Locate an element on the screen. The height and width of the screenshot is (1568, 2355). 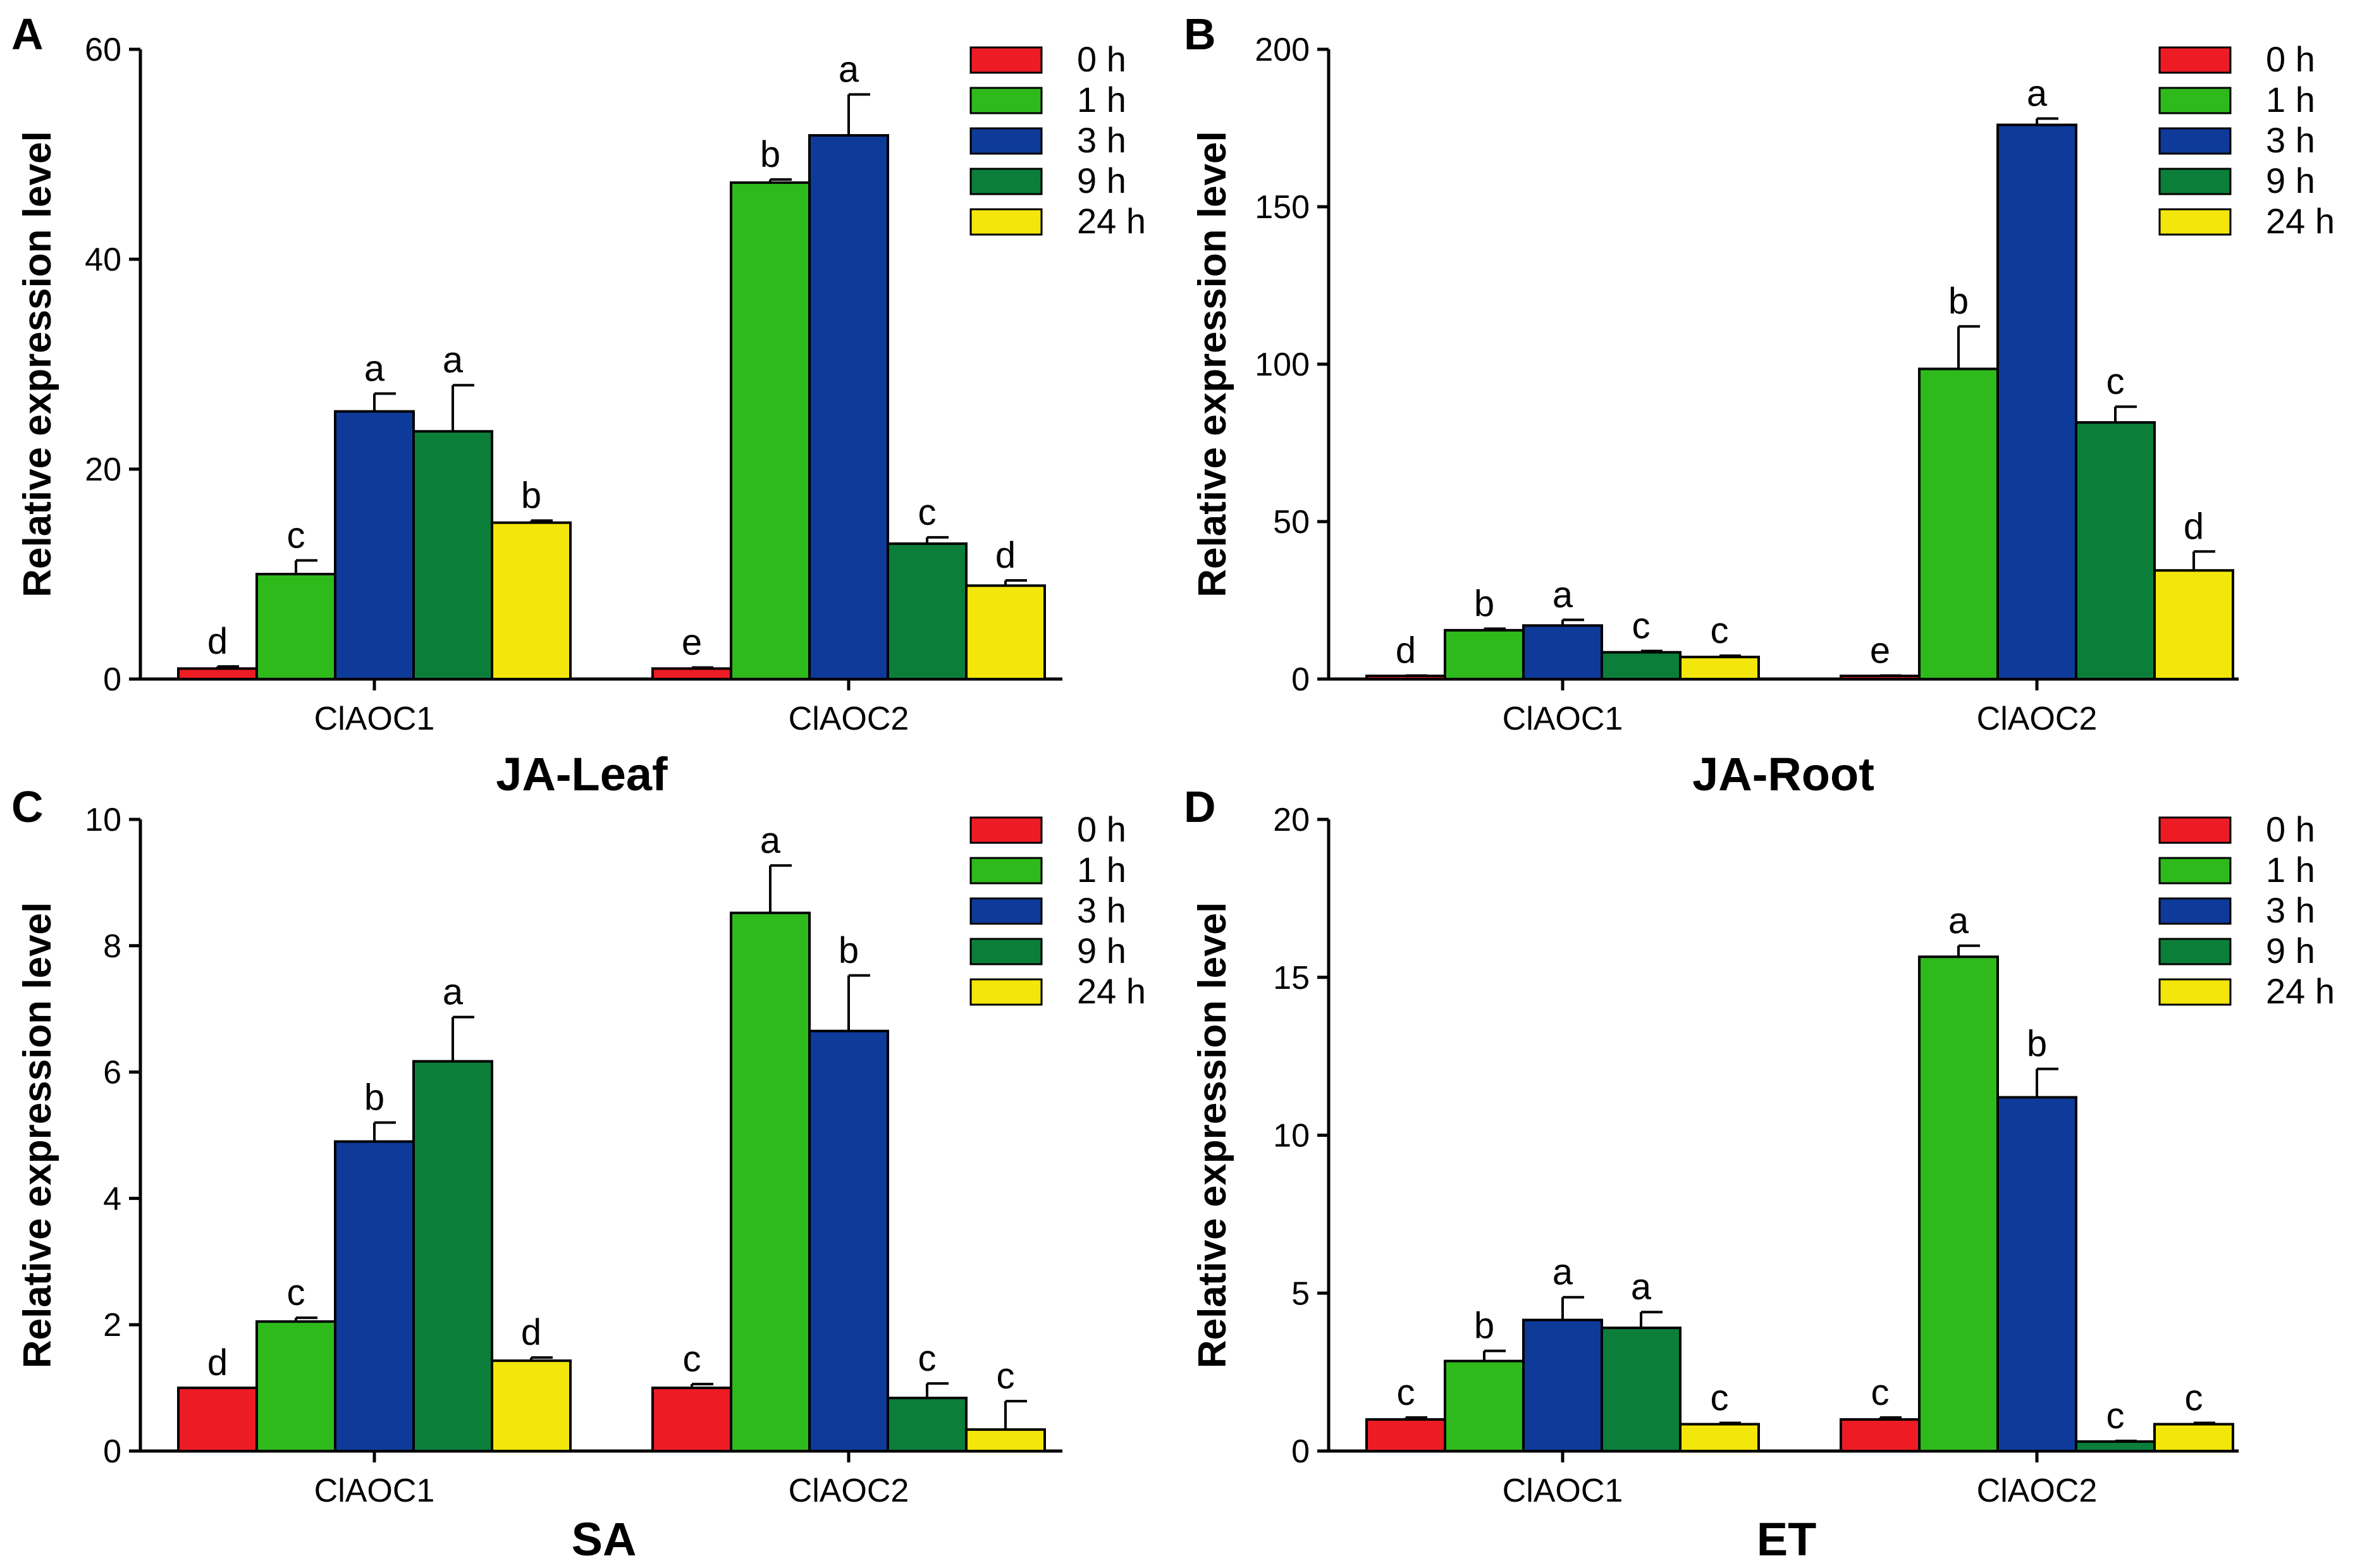
bar-ClAOC1-1h is located at coordinates (295, 626).